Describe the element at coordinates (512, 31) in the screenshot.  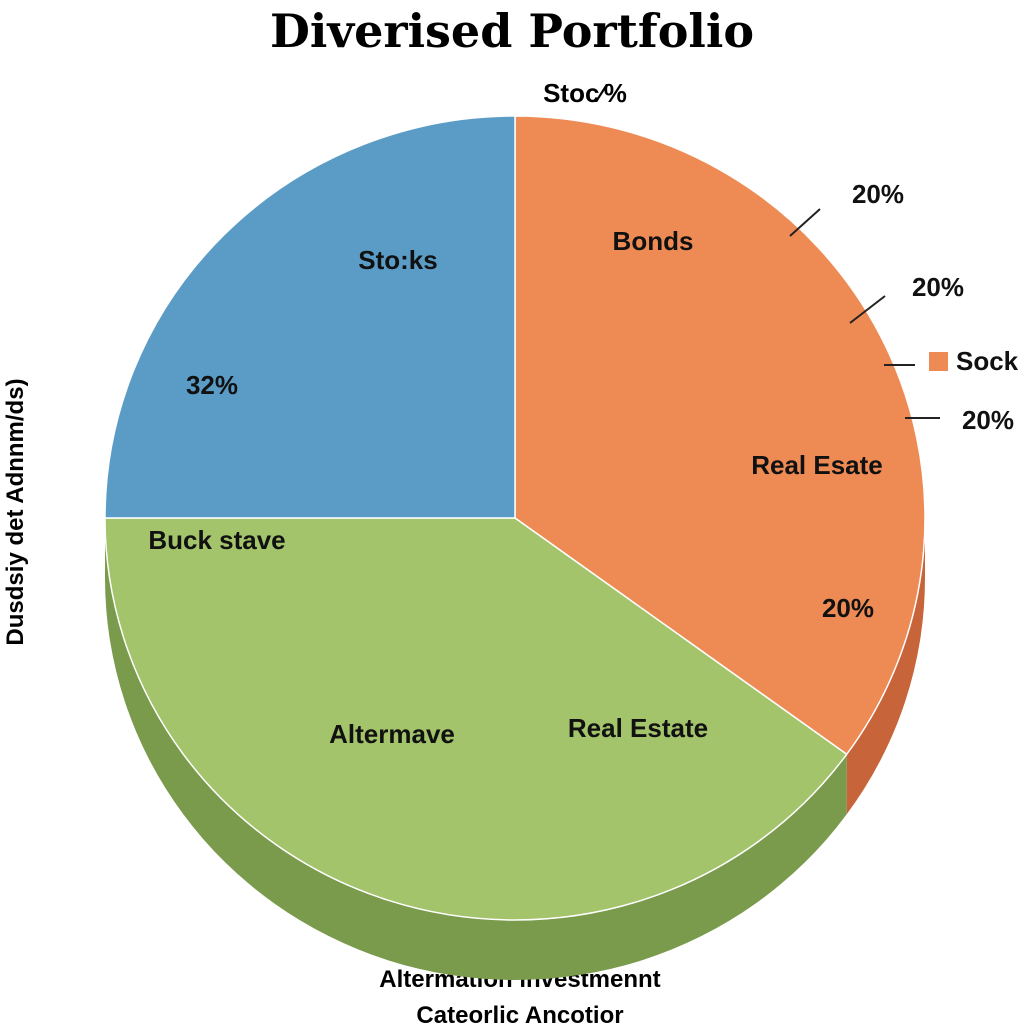
I see `chart-title: Diverised Portfolio` at that location.